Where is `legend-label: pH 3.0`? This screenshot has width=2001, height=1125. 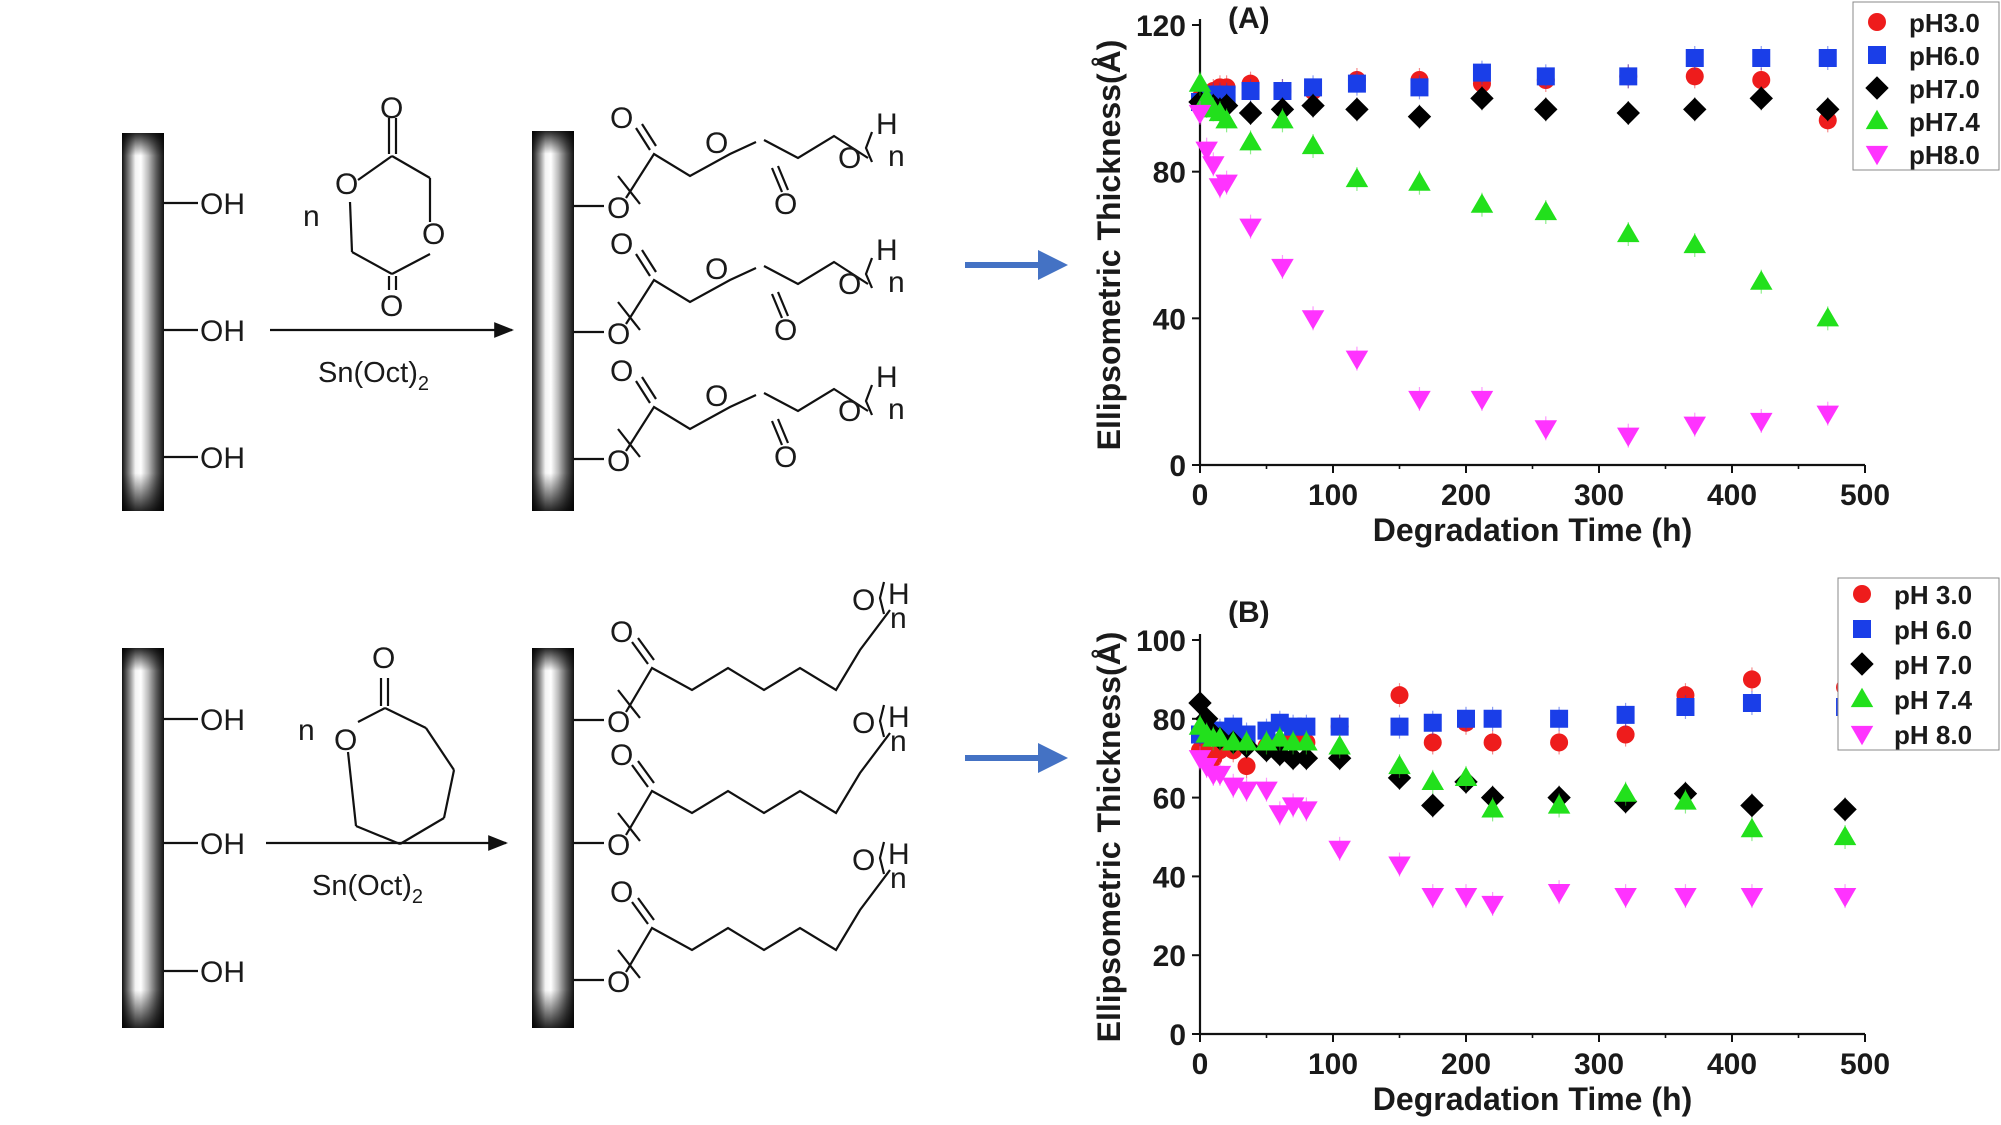 legend-label: pH 3.0 is located at coordinates (1933, 595).